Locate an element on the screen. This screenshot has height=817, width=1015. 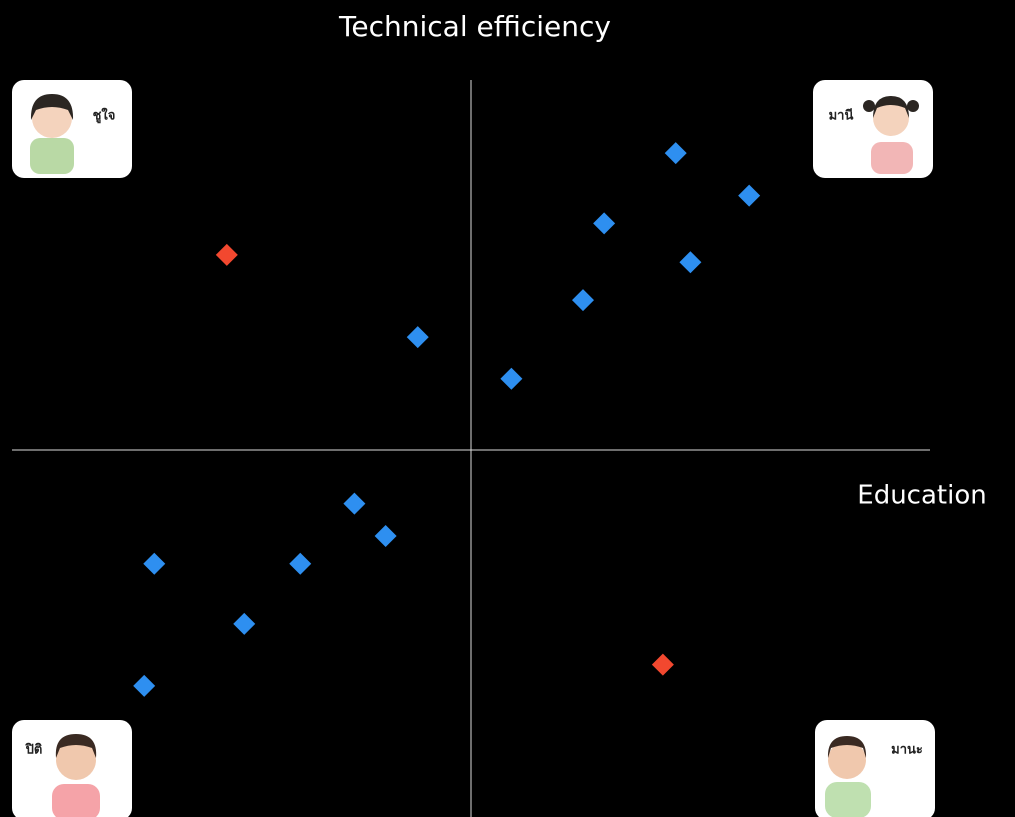
card-label: มานี is located at coordinates (841, 116).